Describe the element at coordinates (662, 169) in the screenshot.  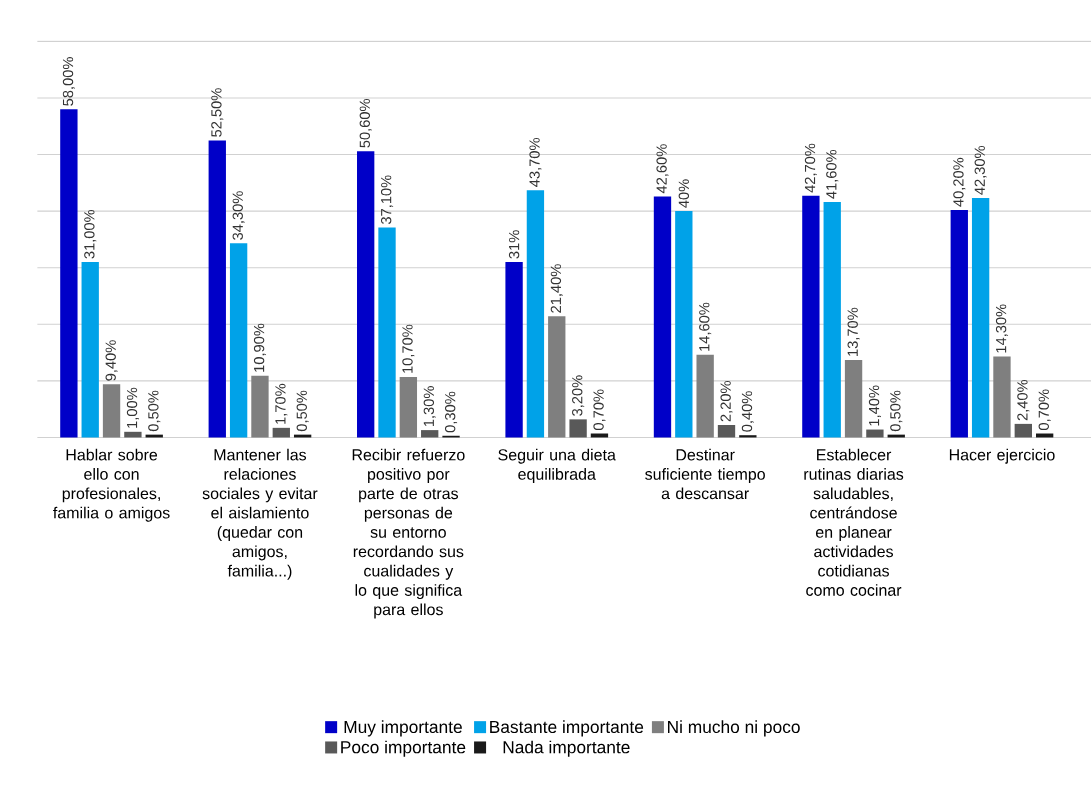
I see `data-label: 42,60%` at that location.